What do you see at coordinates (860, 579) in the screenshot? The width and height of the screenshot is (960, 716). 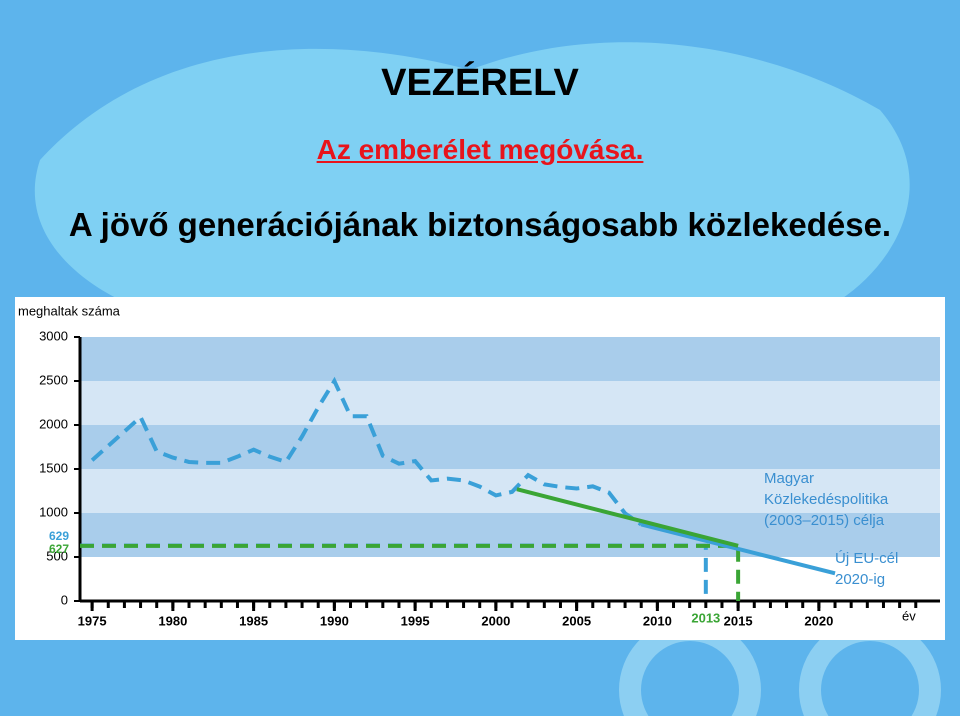 I see `annotation: 2020-ig` at bounding box center [860, 579].